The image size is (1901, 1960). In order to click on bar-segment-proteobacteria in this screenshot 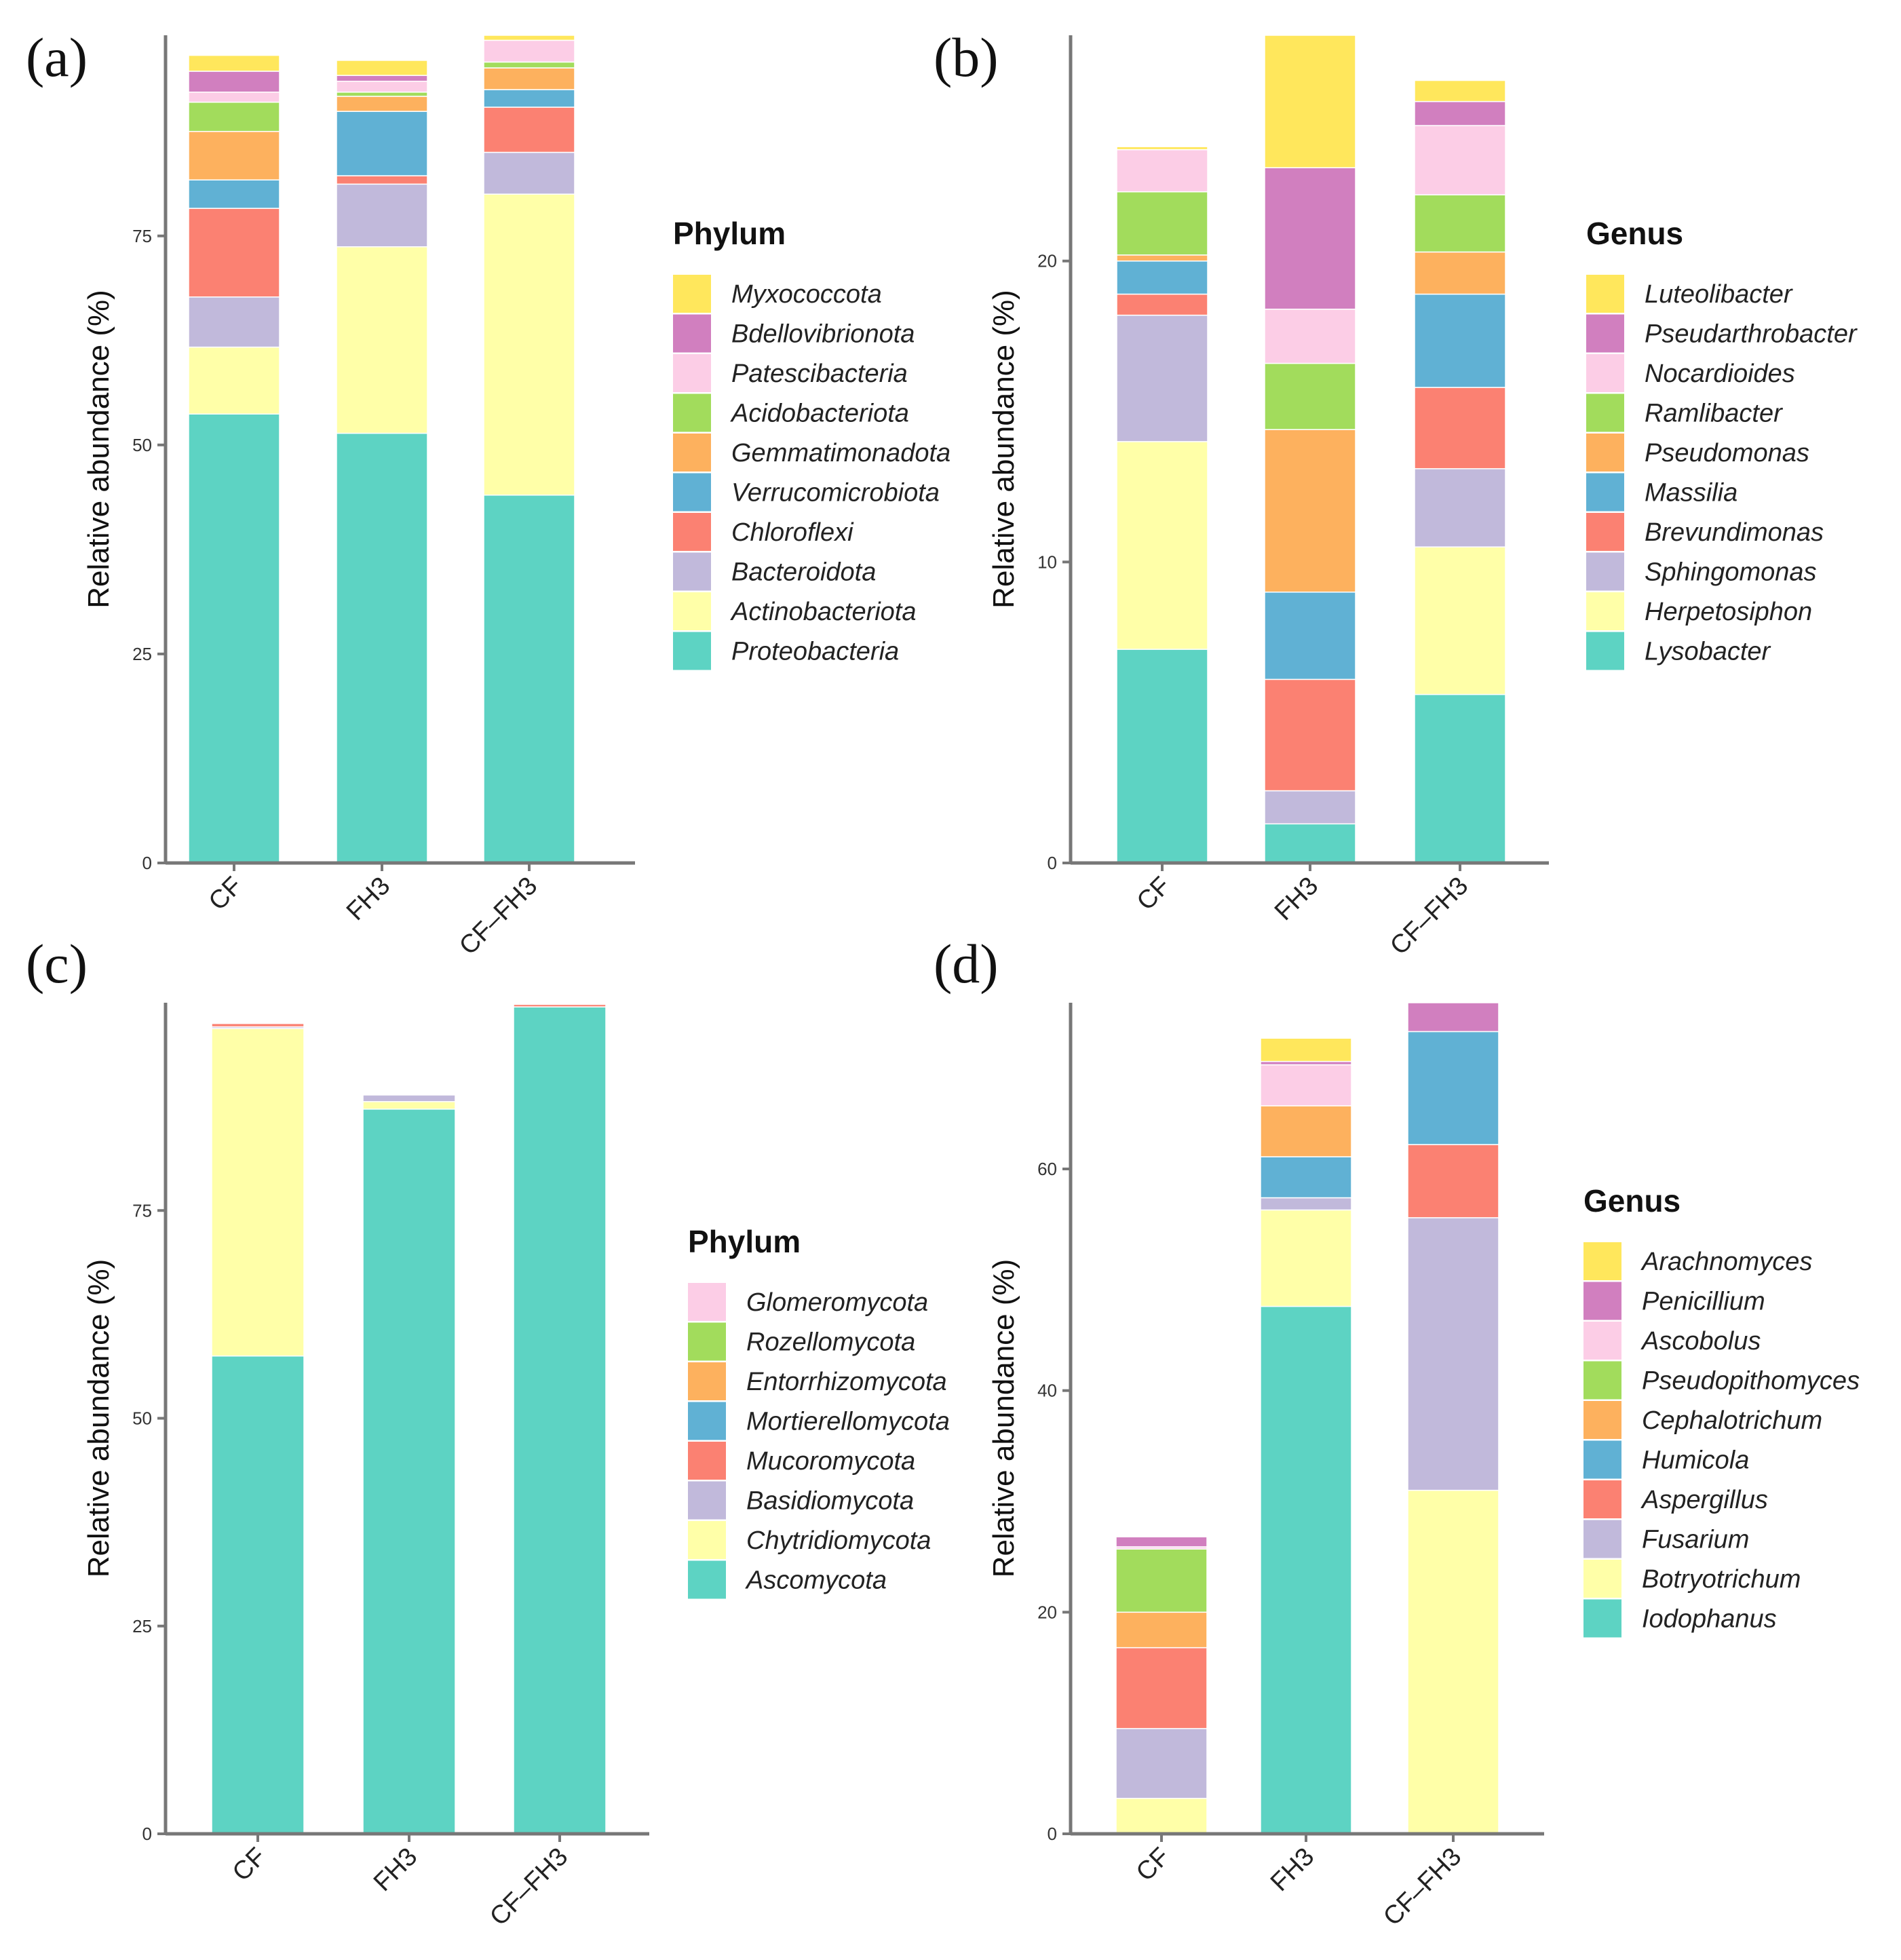, I will do `click(382, 648)`.